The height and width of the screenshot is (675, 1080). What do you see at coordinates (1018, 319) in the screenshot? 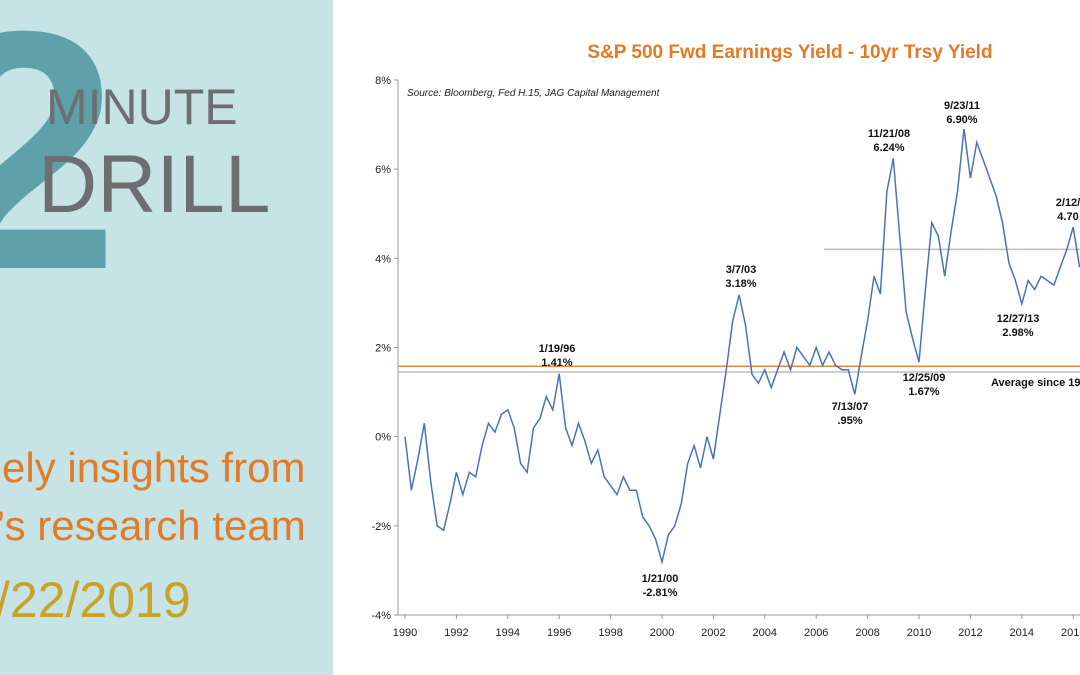
I see `annotation-date: 12/27/13` at bounding box center [1018, 319].